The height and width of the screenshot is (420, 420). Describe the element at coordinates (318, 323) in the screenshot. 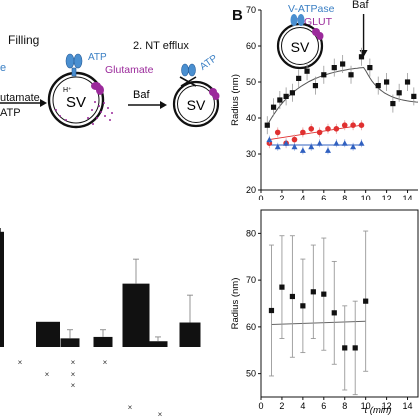

I see `fit-line` at that location.